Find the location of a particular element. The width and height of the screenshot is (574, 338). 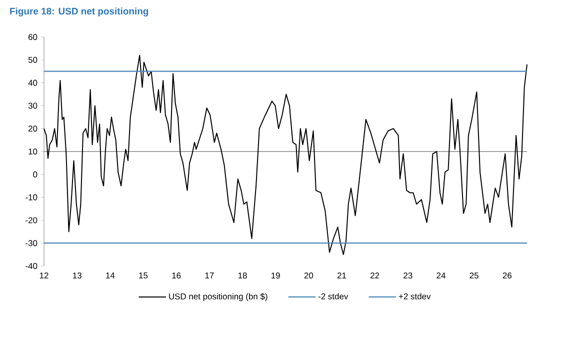

y-tick-label: -10 is located at coordinates (32, 197).